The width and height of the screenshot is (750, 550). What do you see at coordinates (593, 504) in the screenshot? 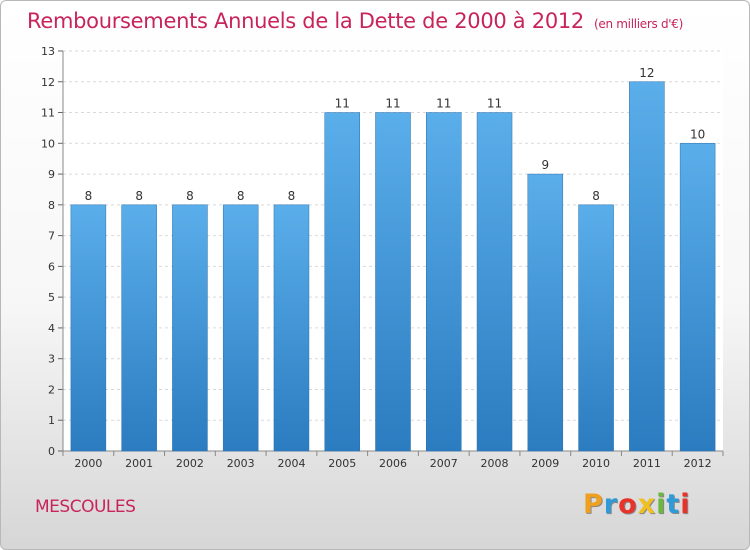
I see `logo-letter: P` at bounding box center [593, 504].